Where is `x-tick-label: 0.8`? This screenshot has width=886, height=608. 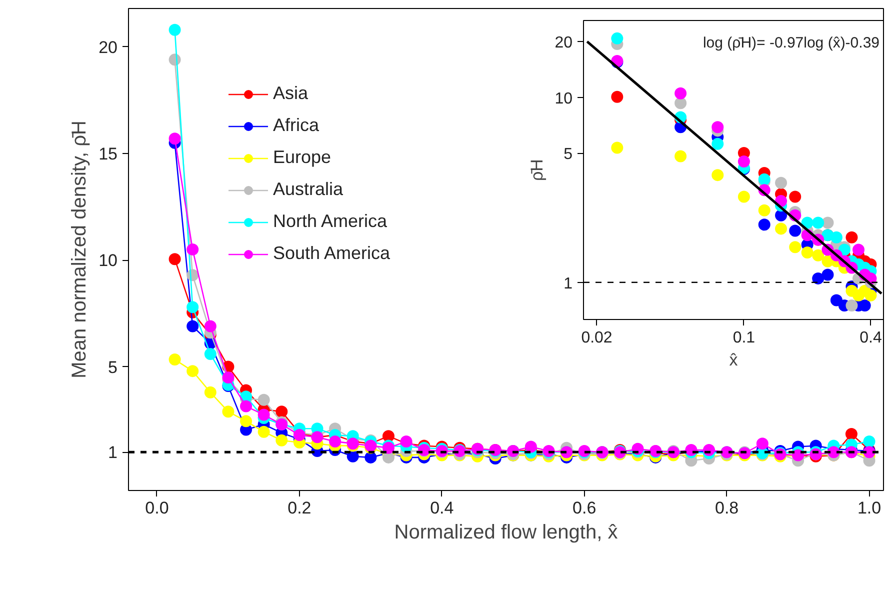 x-tick-label: 0.8 is located at coordinates (726, 508).